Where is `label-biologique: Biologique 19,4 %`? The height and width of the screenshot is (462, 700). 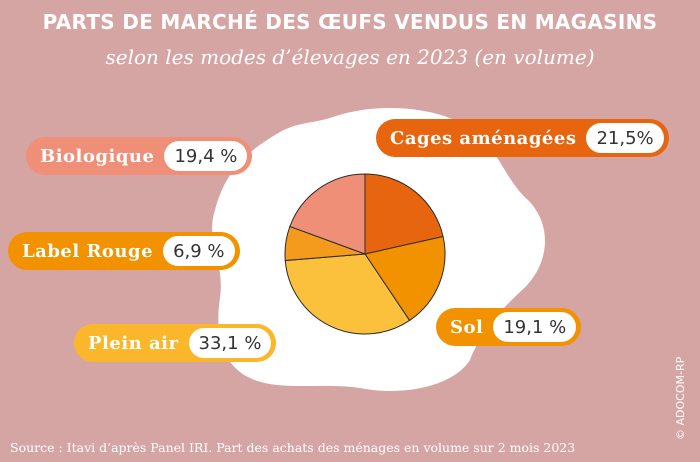
label-biologique: Biologique 19,4 % is located at coordinates (139, 156).